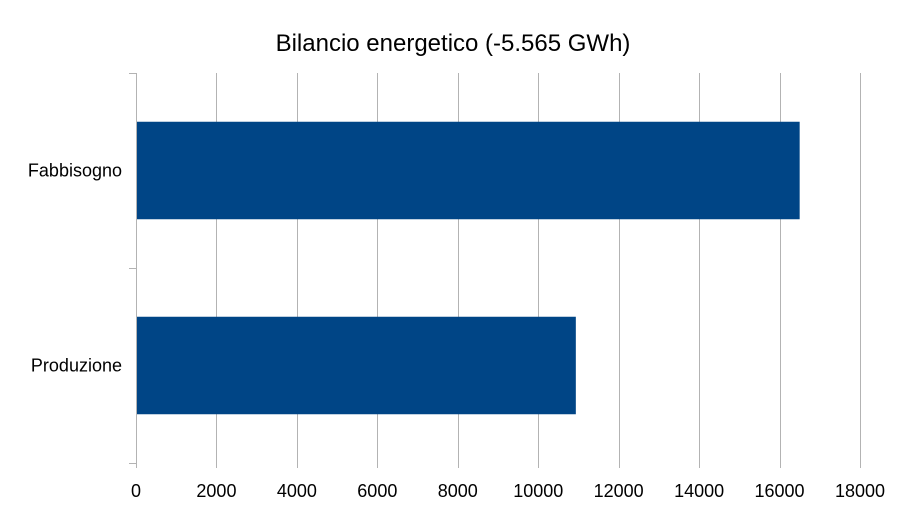  What do you see at coordinates (377, 491) in the screenshot?
I see `x-tick-label: 6000` at bounding box center [377, 491].